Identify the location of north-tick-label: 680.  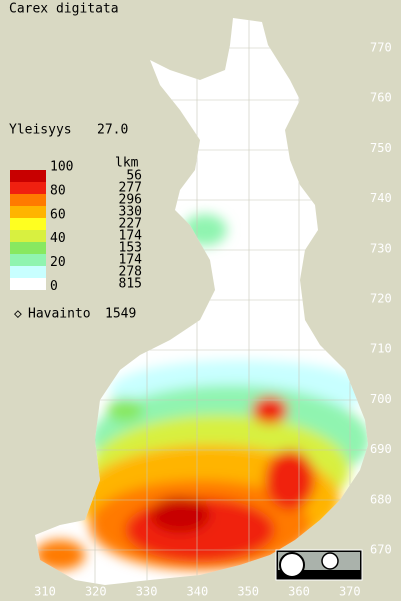
(381, 499).